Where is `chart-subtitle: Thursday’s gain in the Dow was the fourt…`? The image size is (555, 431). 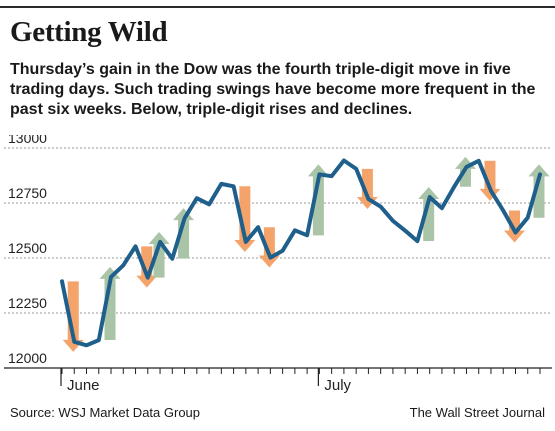 chart-subtitle: Thursday’s gain in the Dow was the fourt… is located at coordinates (273, 89).